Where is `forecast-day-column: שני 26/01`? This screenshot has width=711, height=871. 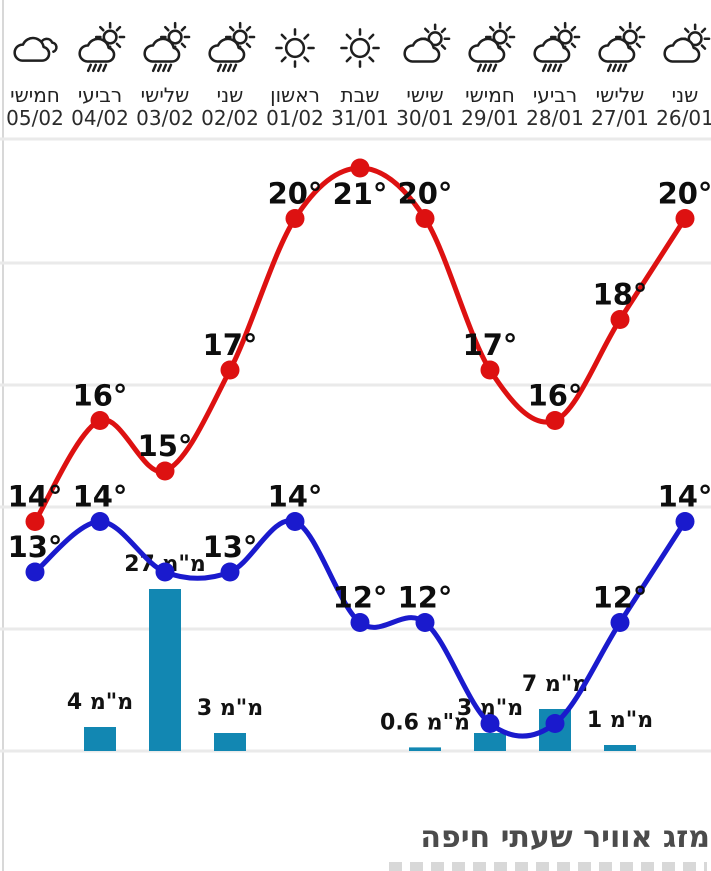 forecast-day-column: שני 26/01 is located at coordinates (680, 69).